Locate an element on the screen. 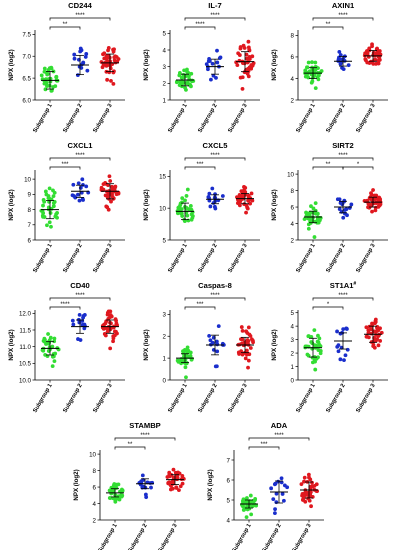 The image size is (419, 550). chart-title-text: STAMBP is located at coordinates (145, 425).